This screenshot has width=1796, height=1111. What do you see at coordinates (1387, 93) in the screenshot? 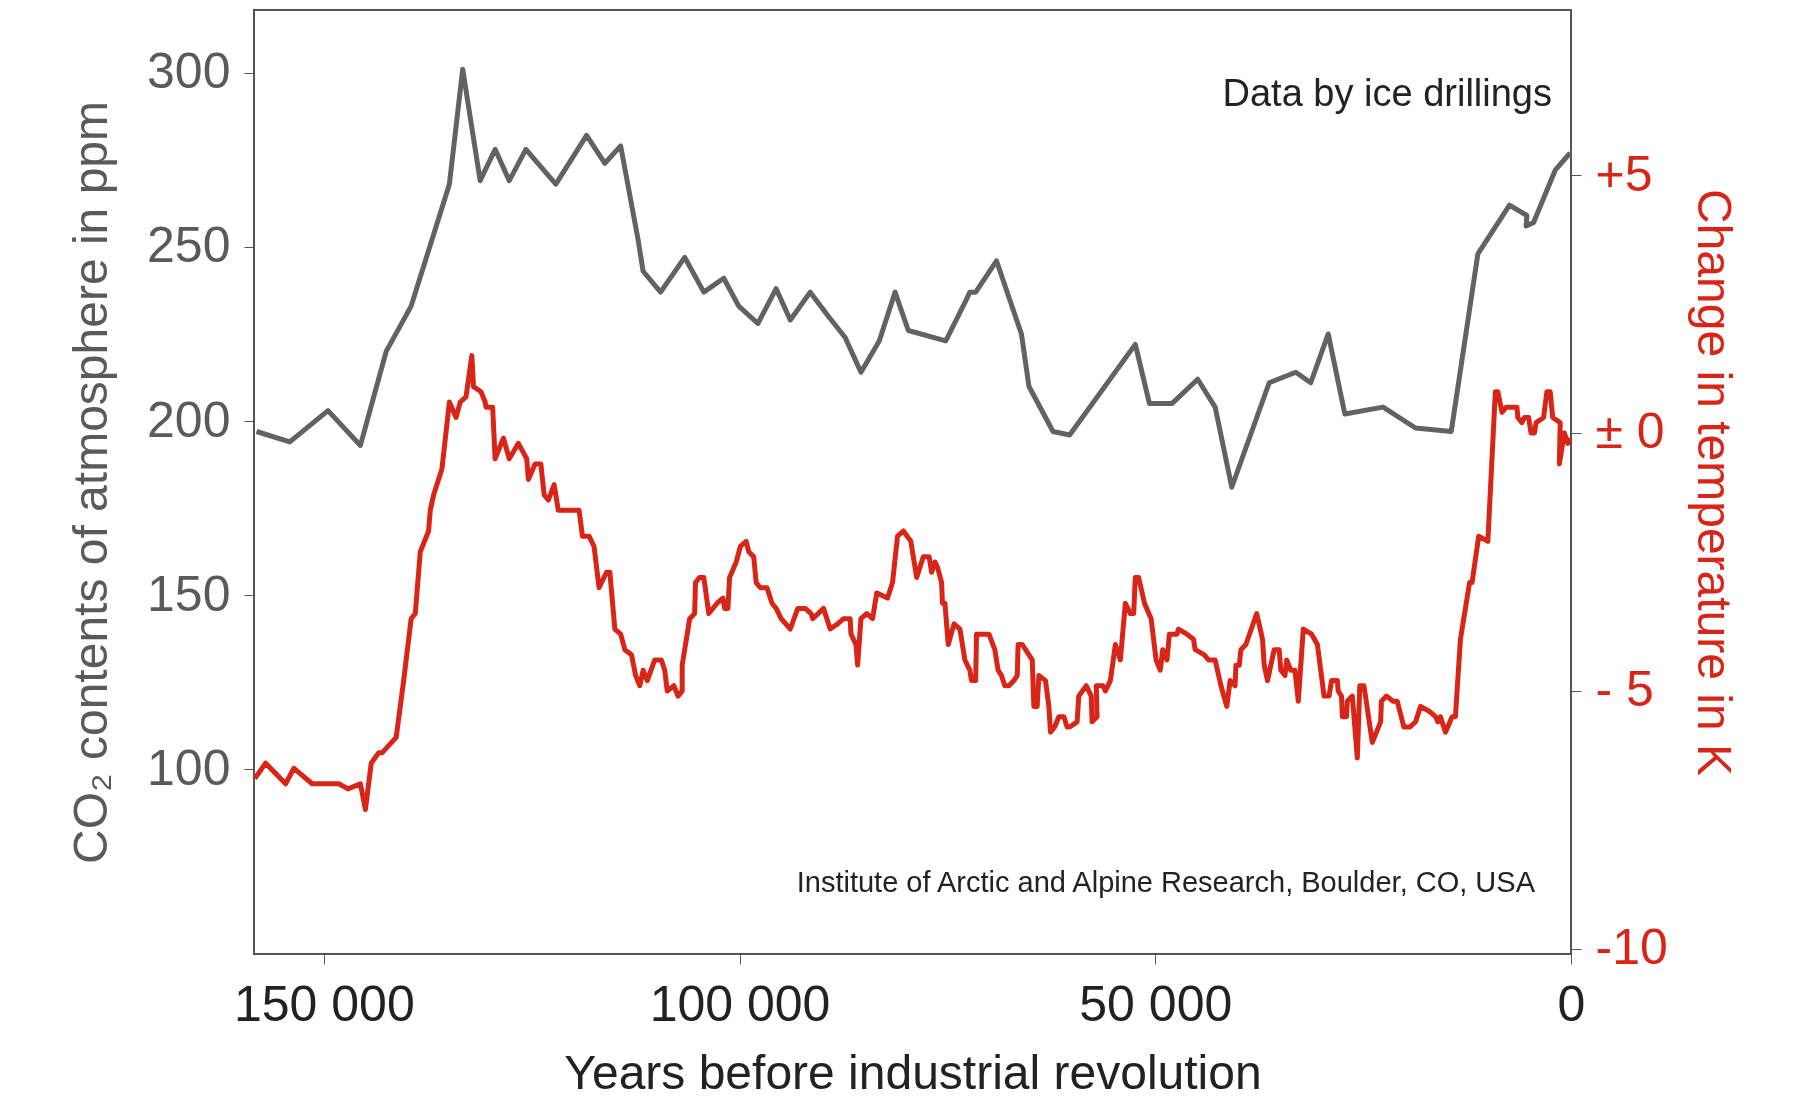
I see `annotation: Data by ice drillings` at bounding box center [1387, 93].